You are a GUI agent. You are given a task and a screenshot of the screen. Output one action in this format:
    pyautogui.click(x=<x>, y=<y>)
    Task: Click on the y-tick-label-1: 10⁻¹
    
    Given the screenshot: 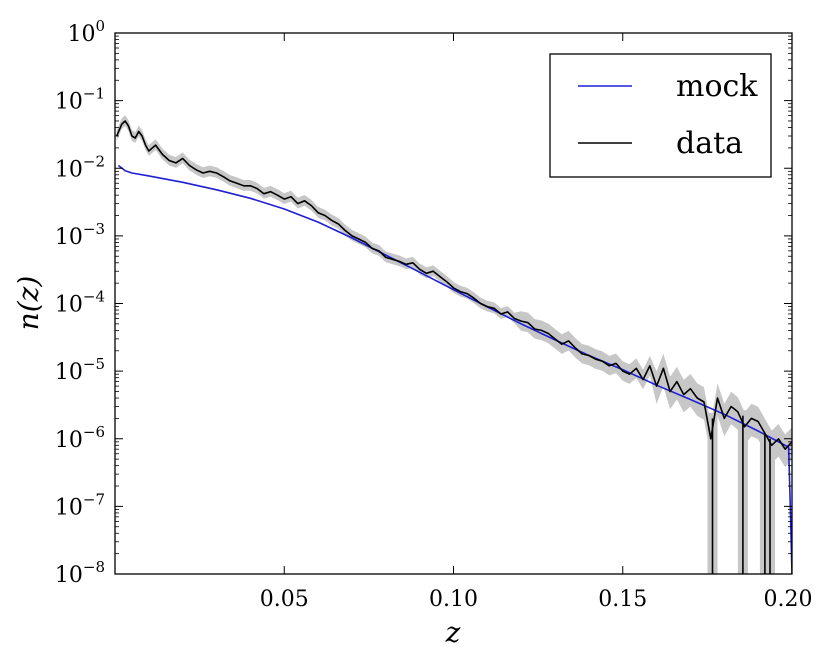 What is the action you would take?
    pyautogui.click(x=80, y=100)
    